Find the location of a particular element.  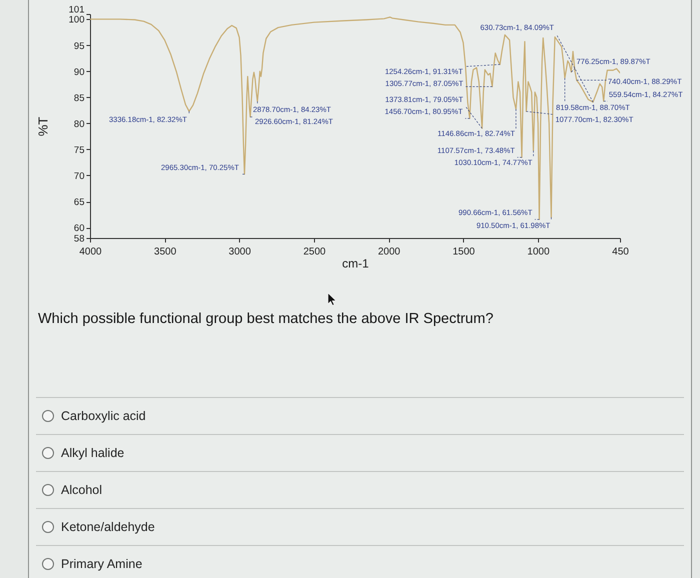

text: Alkyl halide is located at coordinates (92, 453).